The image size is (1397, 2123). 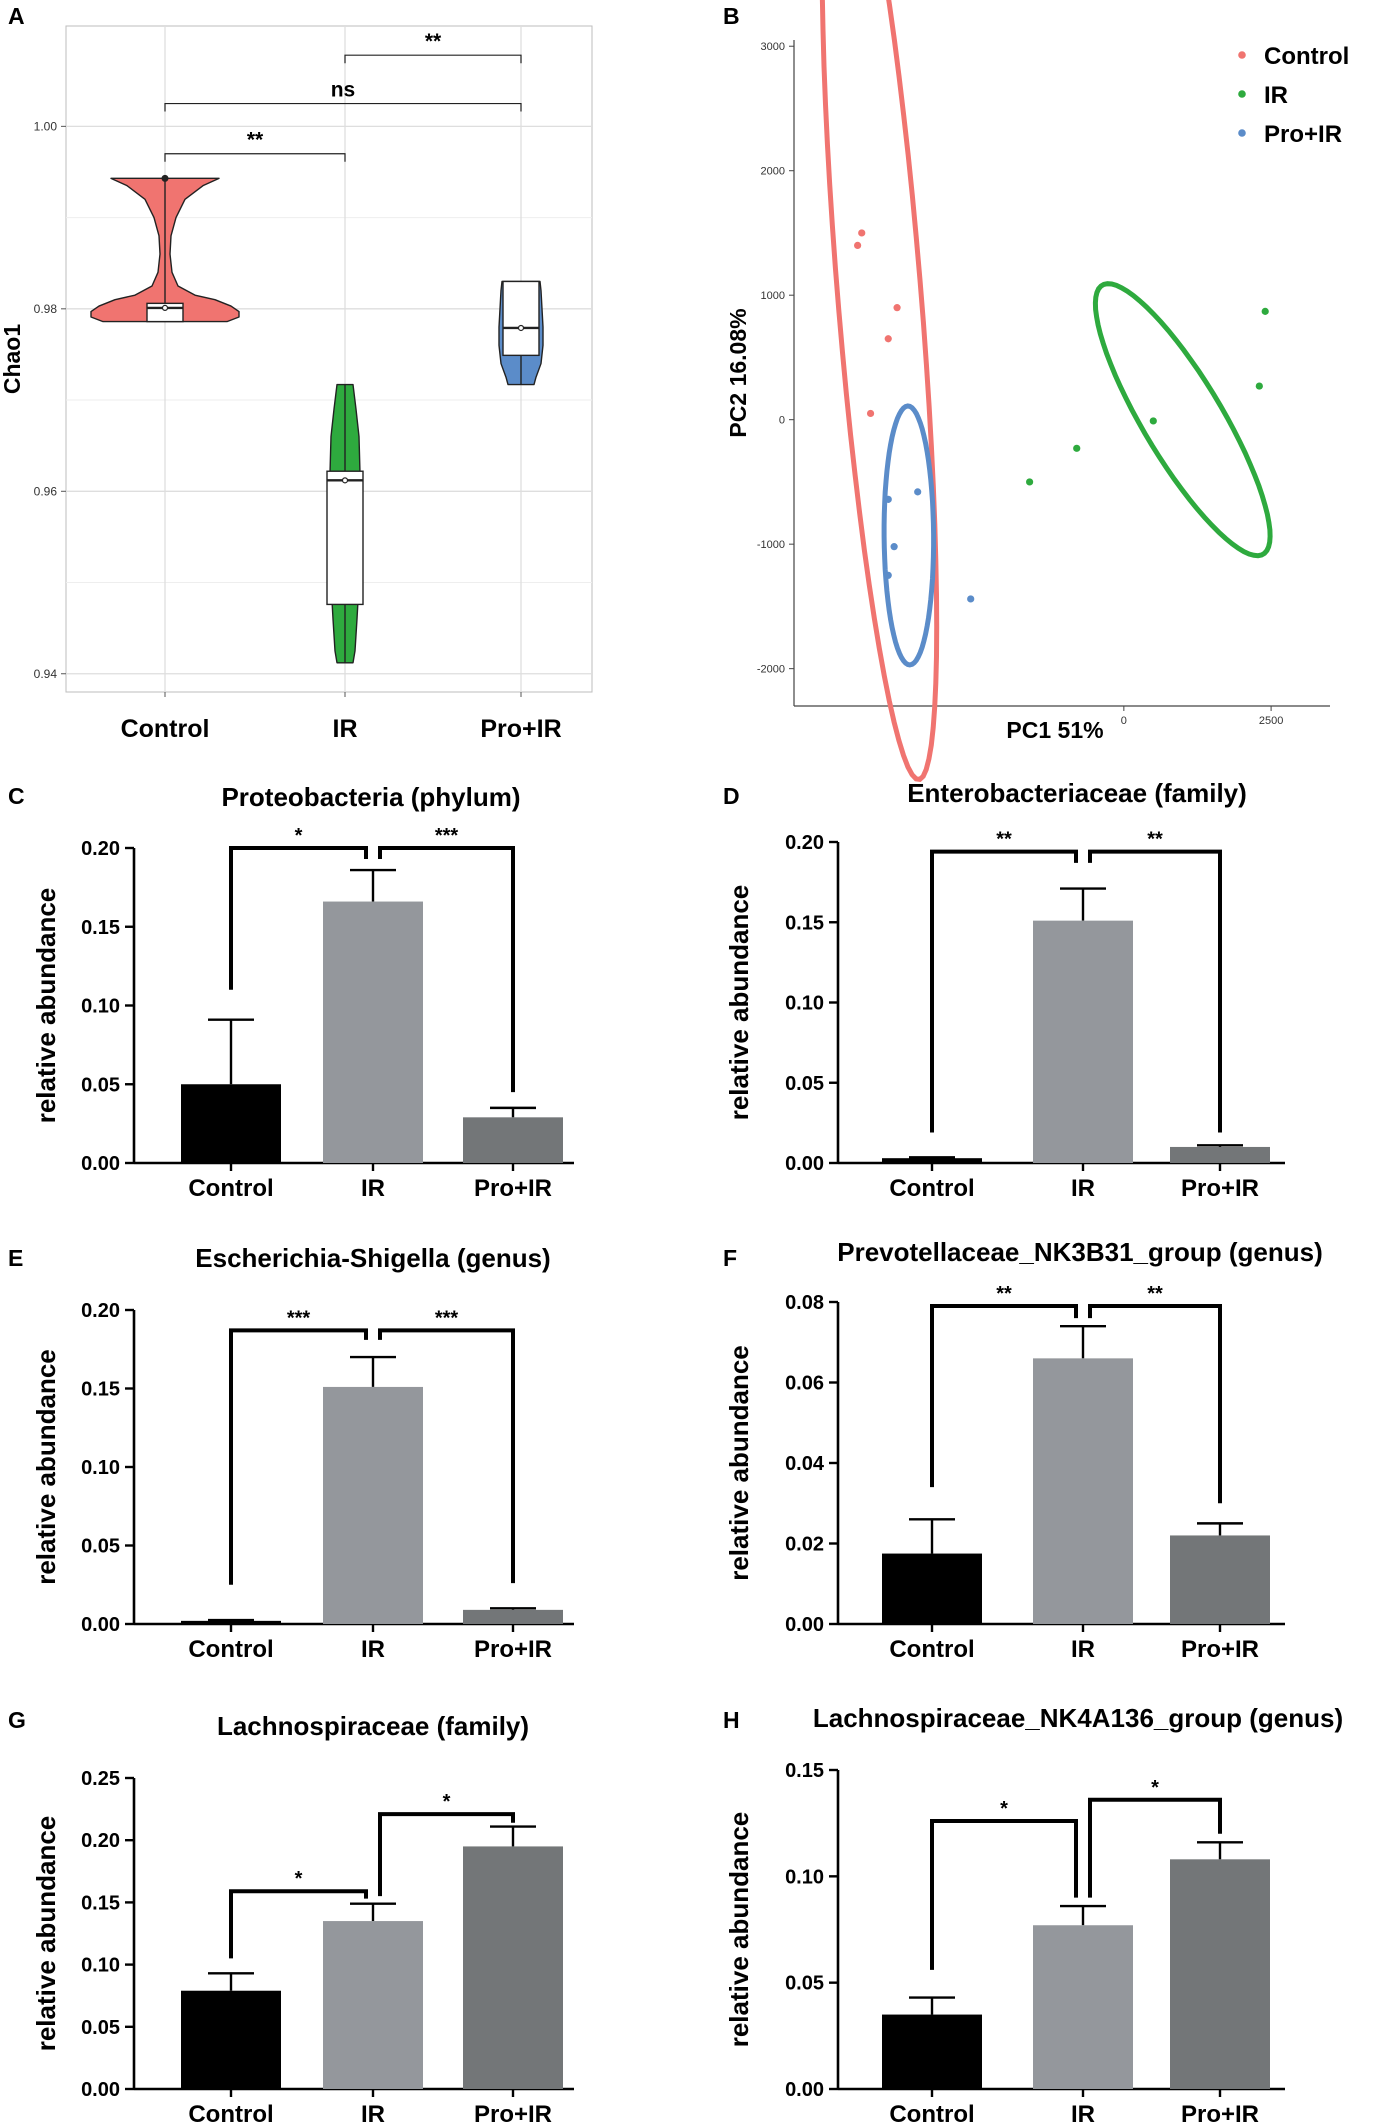 What do you see at coordinates (17, 1720) in the screenshot?
I see `panel-letter-g: G` at bounding box center [17, 1720].